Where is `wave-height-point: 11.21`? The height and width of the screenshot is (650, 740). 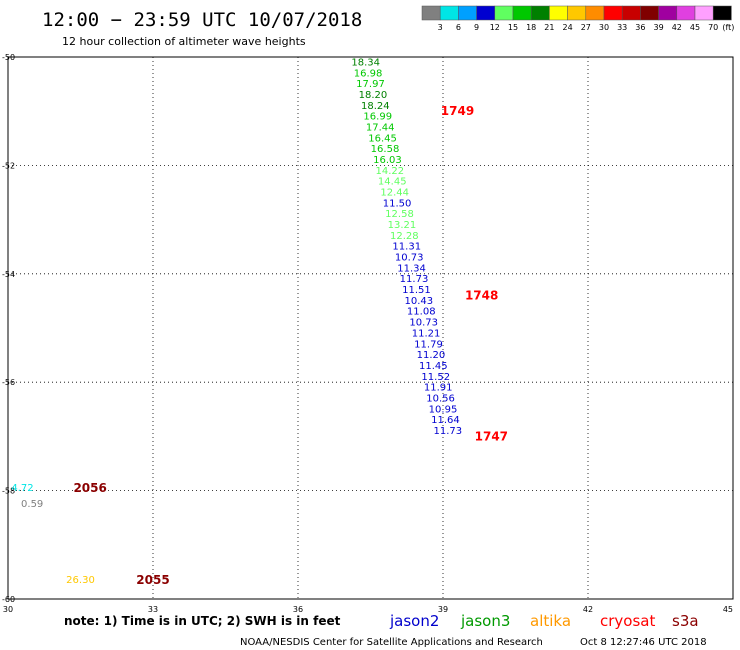
wave-height-point: 11.21 is located at coordinates (426, 333).